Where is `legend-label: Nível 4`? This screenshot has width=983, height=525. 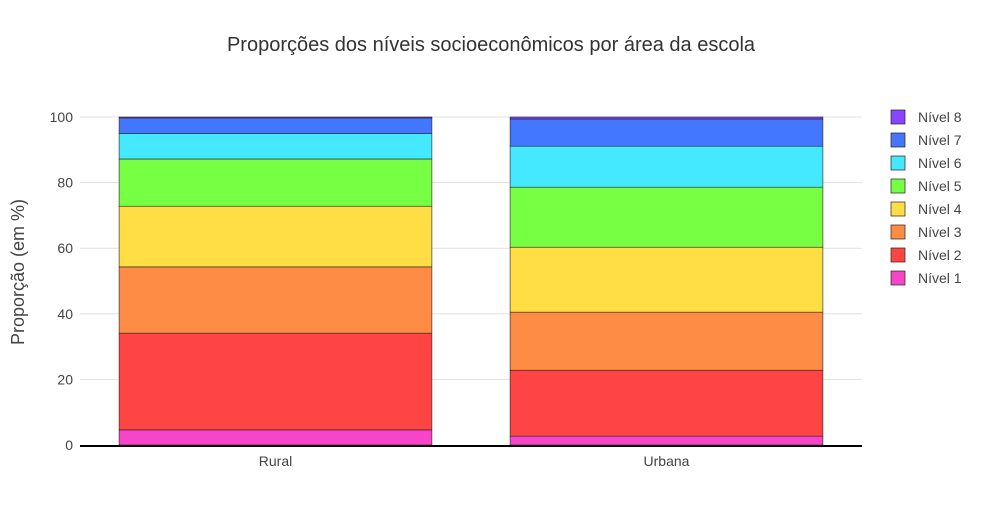 legend-label: Nível 4 is located at coordinates (940, 209).